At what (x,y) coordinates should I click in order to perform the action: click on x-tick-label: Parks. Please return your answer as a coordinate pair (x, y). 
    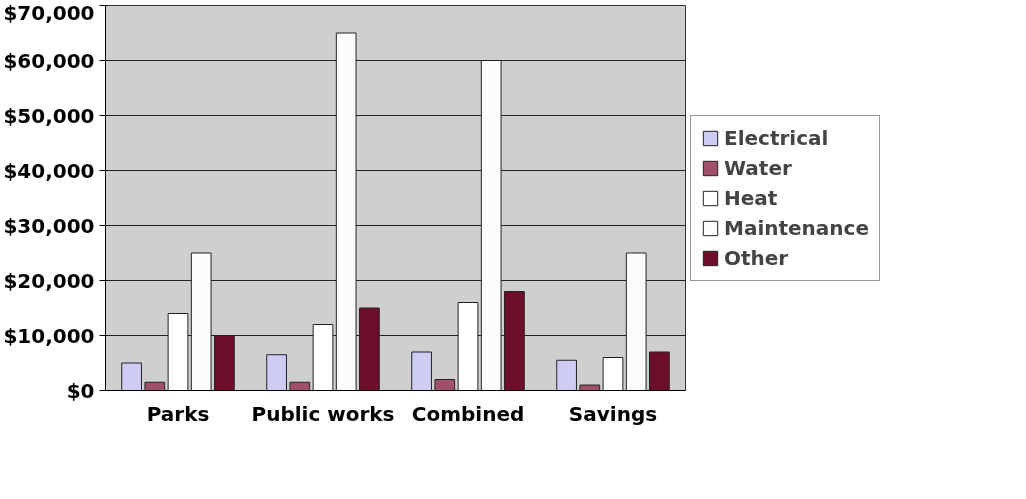
    Looking at the image, I should click on (178, 413).